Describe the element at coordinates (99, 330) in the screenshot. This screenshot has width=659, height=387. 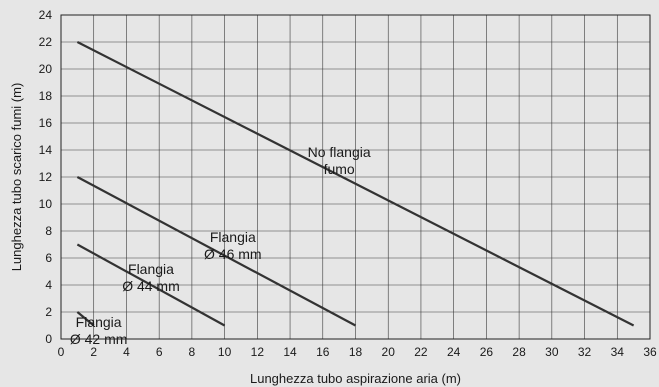
I see `series-label: Flangia Ø 42 mm` at that location.